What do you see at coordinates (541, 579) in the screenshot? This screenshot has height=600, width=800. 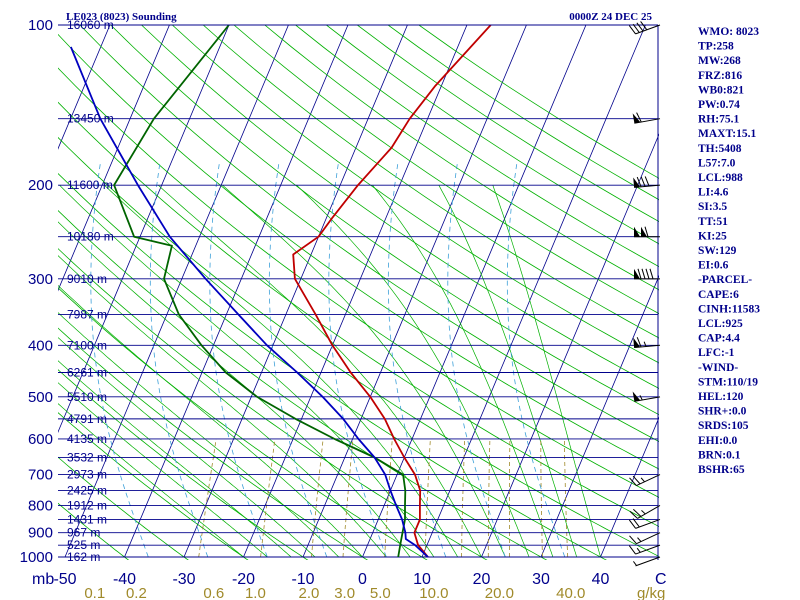 I see `temperature-tick-label: 30` at bounding box center [541, 579].